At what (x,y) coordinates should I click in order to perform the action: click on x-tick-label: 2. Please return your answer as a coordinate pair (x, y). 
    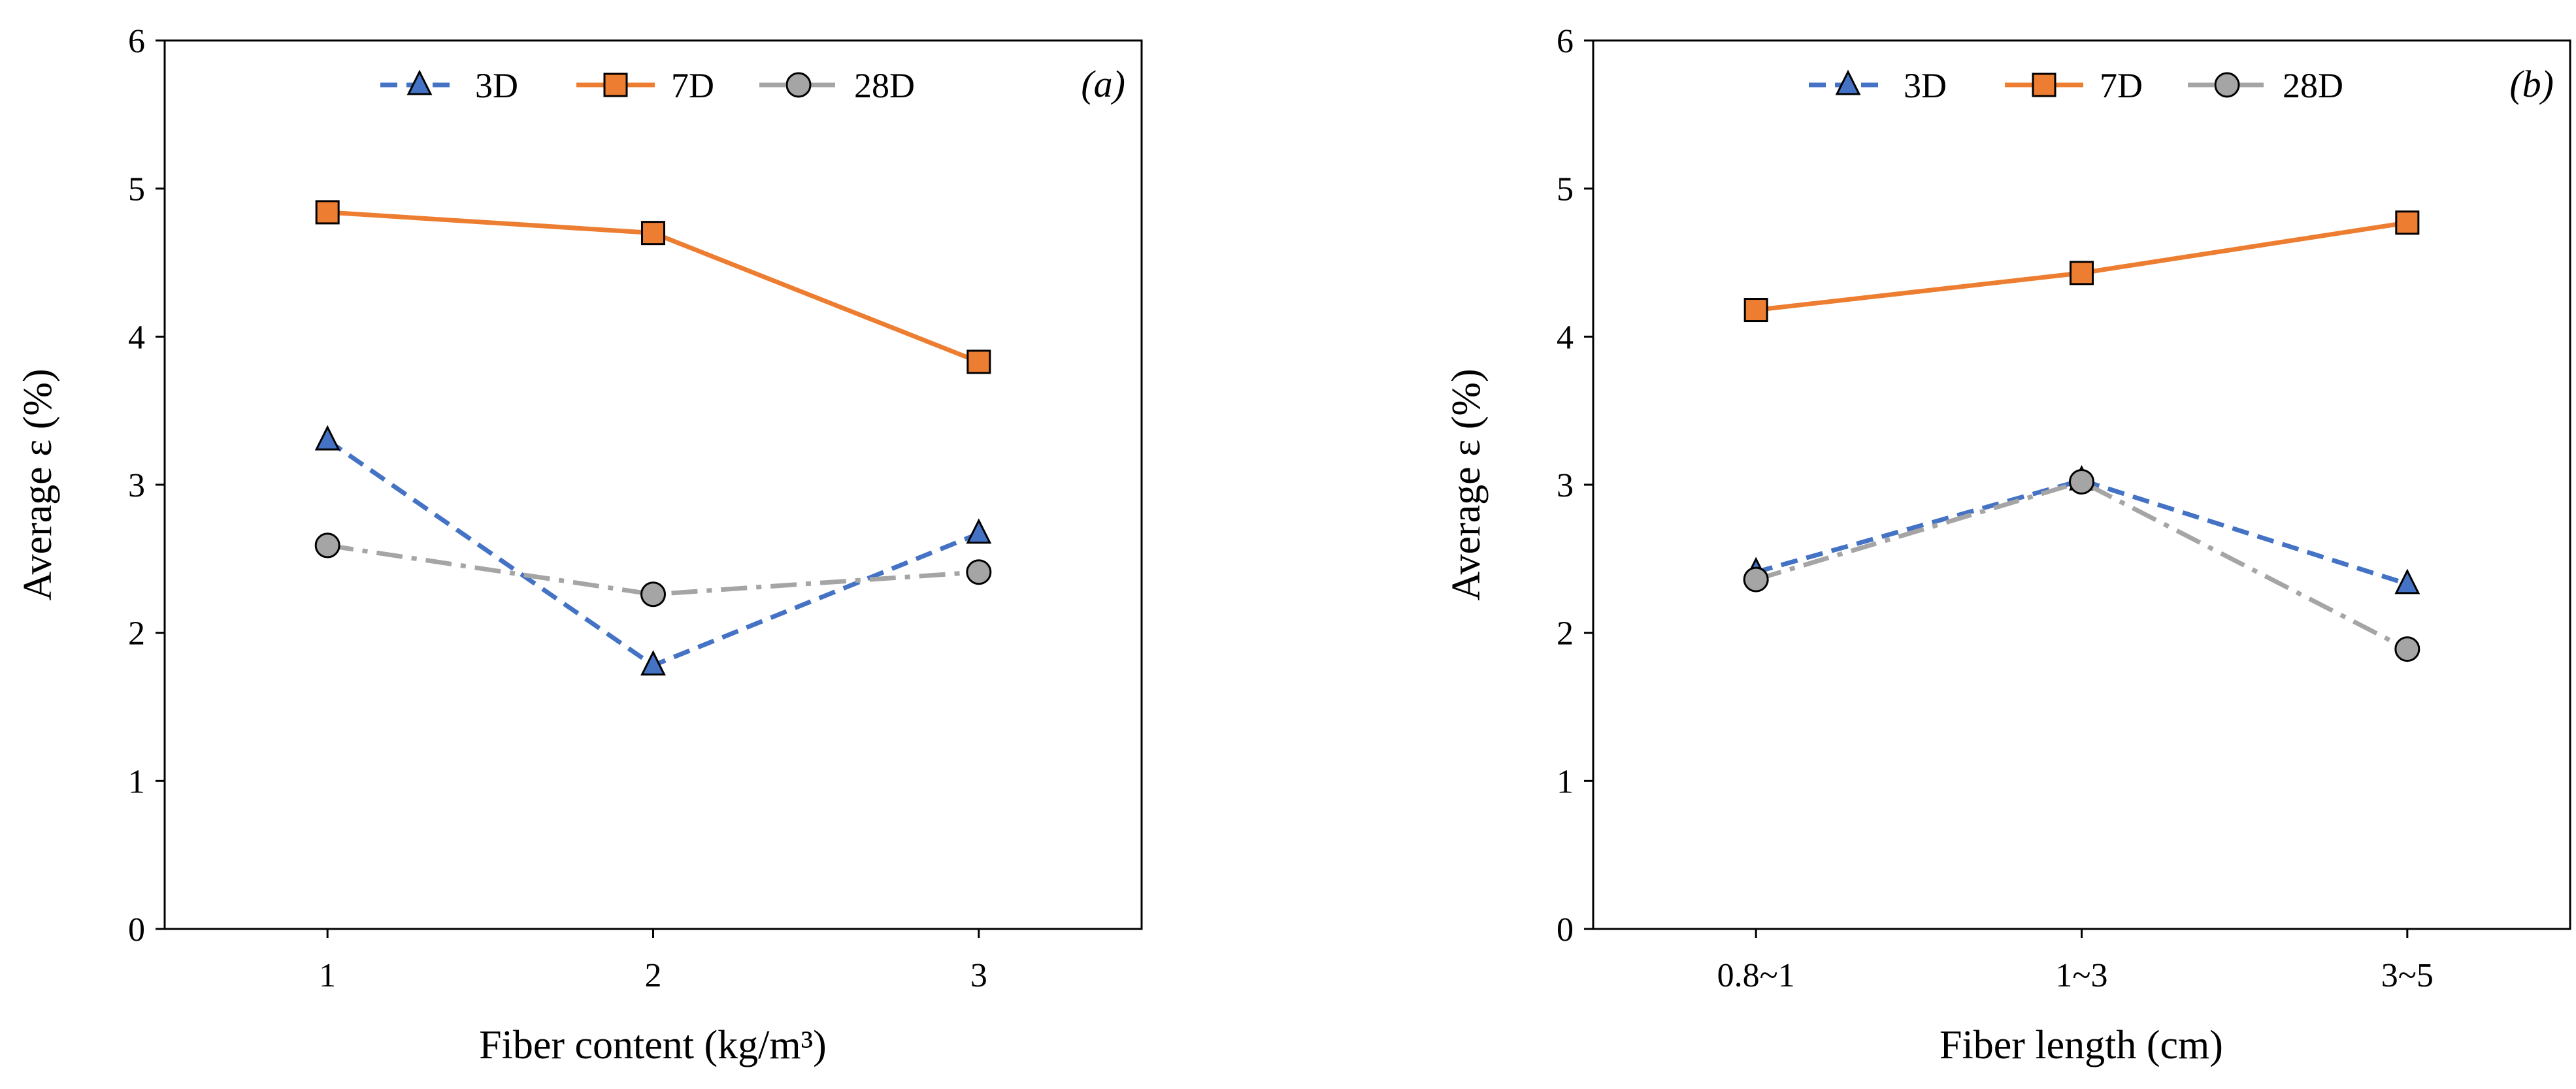
    Looking at the image, I should click on (653, 976).